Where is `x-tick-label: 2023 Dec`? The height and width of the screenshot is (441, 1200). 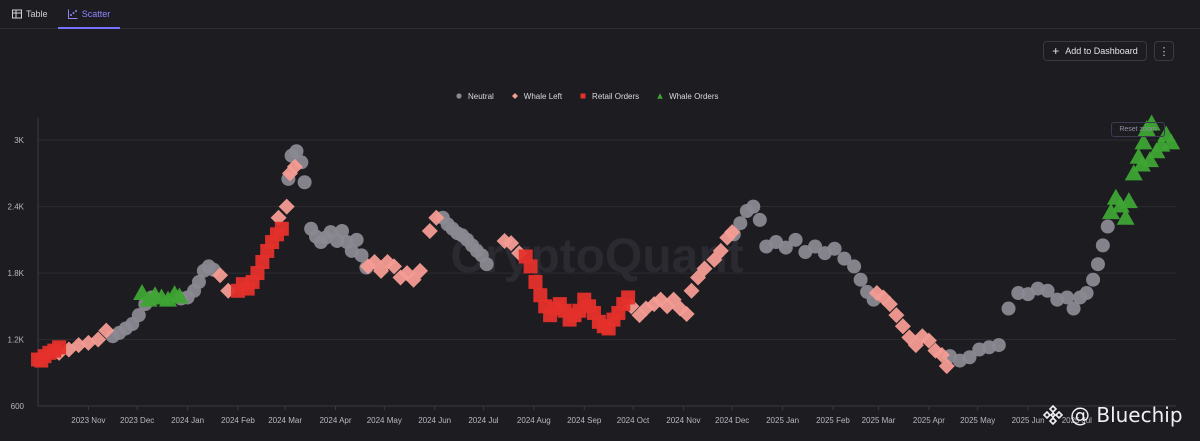 x-tick-label: 2023 Dec is located at coordinates (137, 420).